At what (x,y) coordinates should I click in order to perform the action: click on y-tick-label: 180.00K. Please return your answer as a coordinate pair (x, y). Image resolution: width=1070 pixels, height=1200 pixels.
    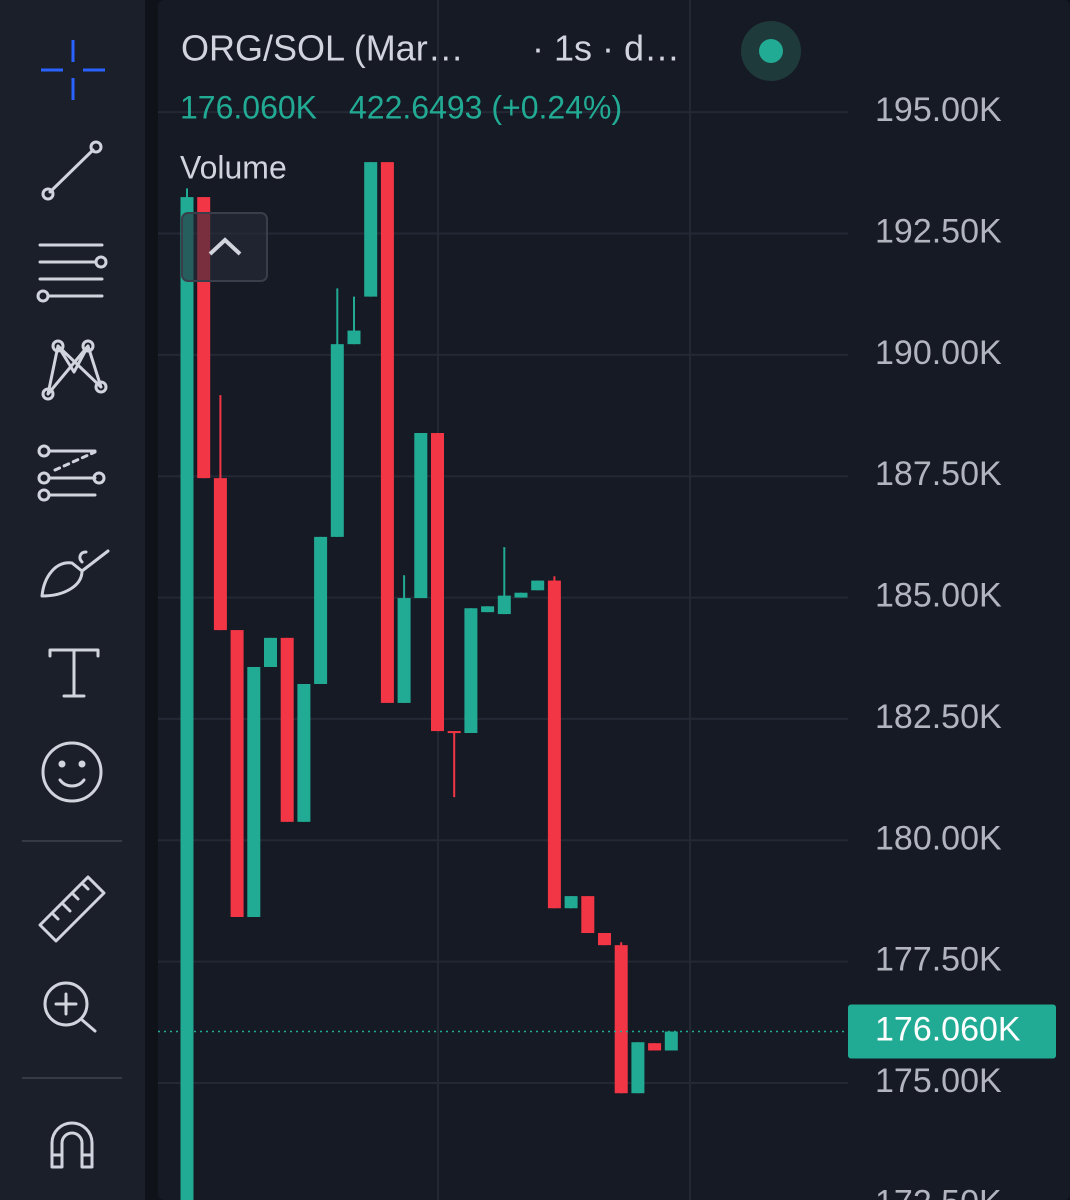
    Looking at the image, I should click on (938, 838).